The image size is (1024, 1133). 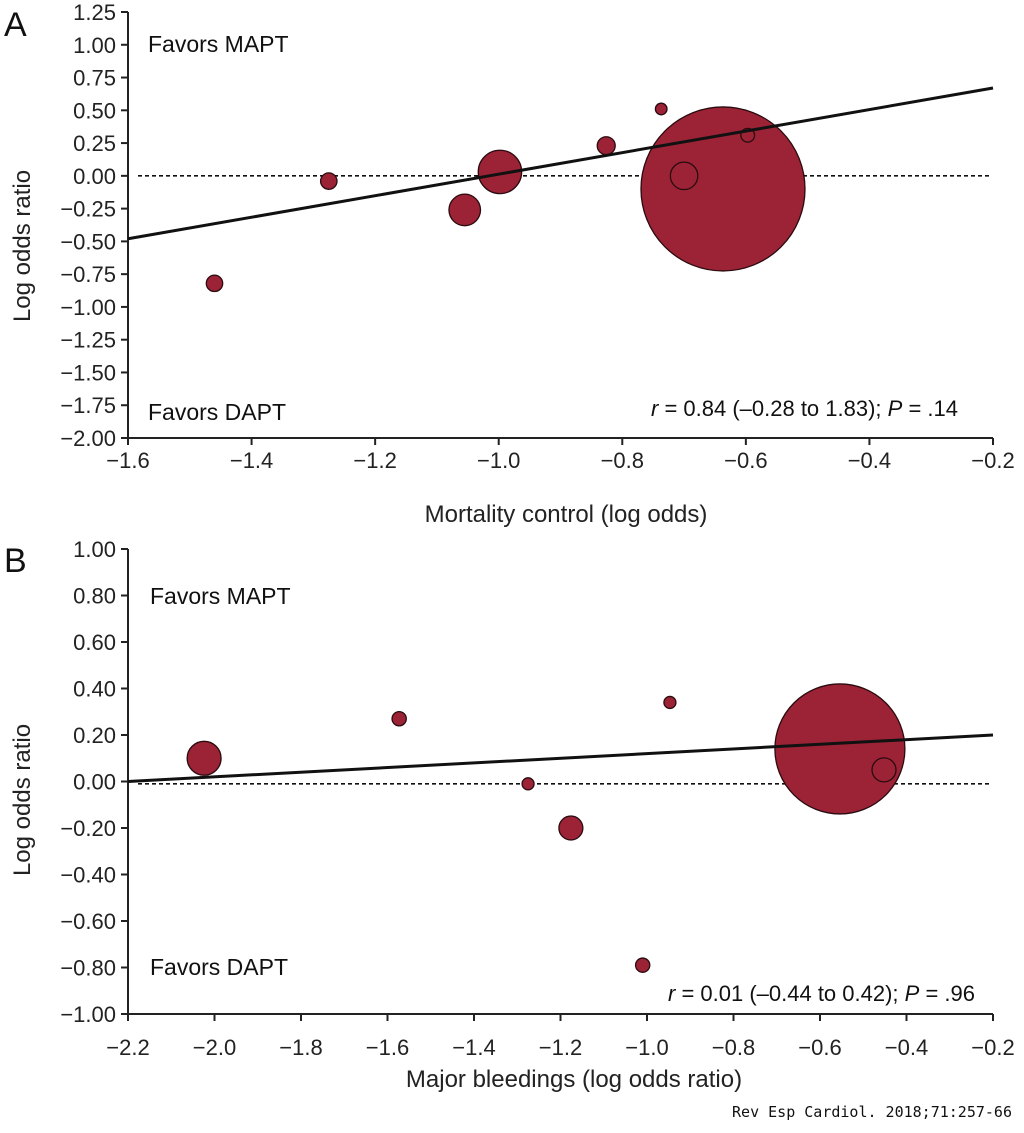 I want to click on x-axis-label: Major bleedings (log odds ratio), so click(x=574, y=1079).